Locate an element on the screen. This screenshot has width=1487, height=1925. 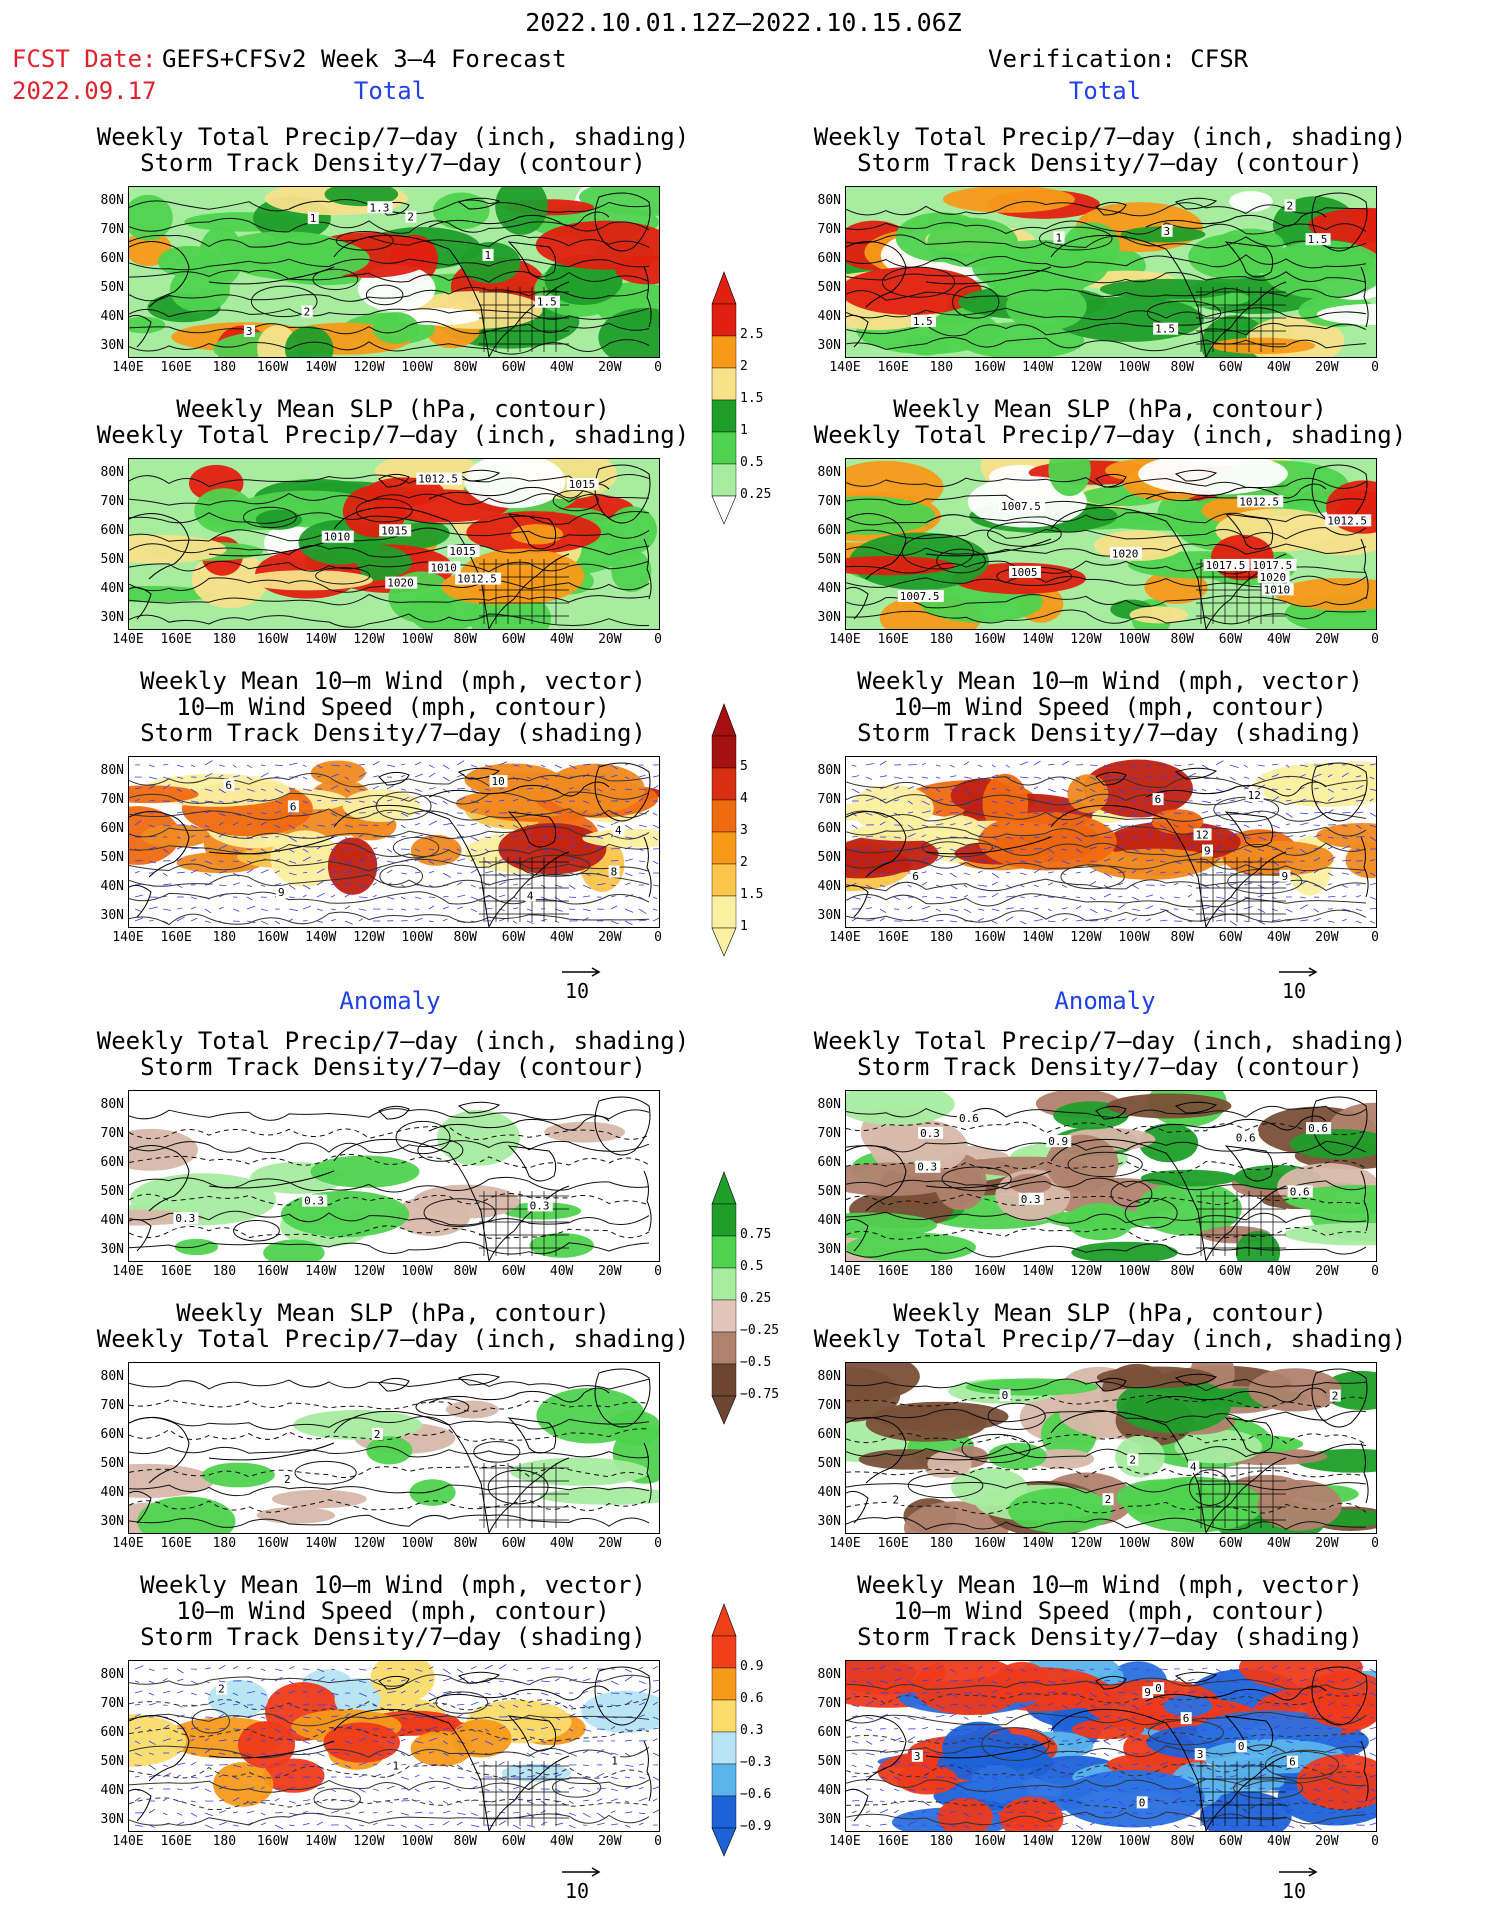
contour-label: 0.9 is located at coordinates (1058, 1141).